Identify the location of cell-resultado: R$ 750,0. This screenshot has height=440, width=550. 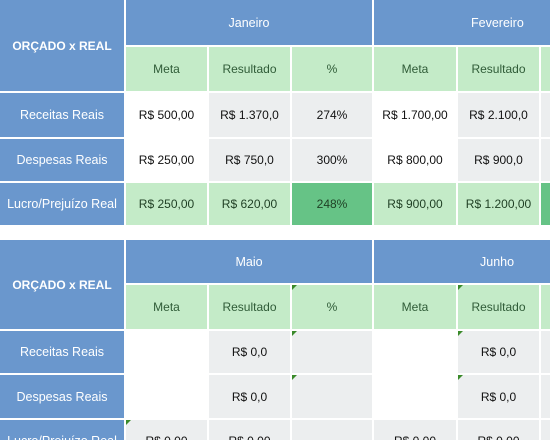
(249, 160).